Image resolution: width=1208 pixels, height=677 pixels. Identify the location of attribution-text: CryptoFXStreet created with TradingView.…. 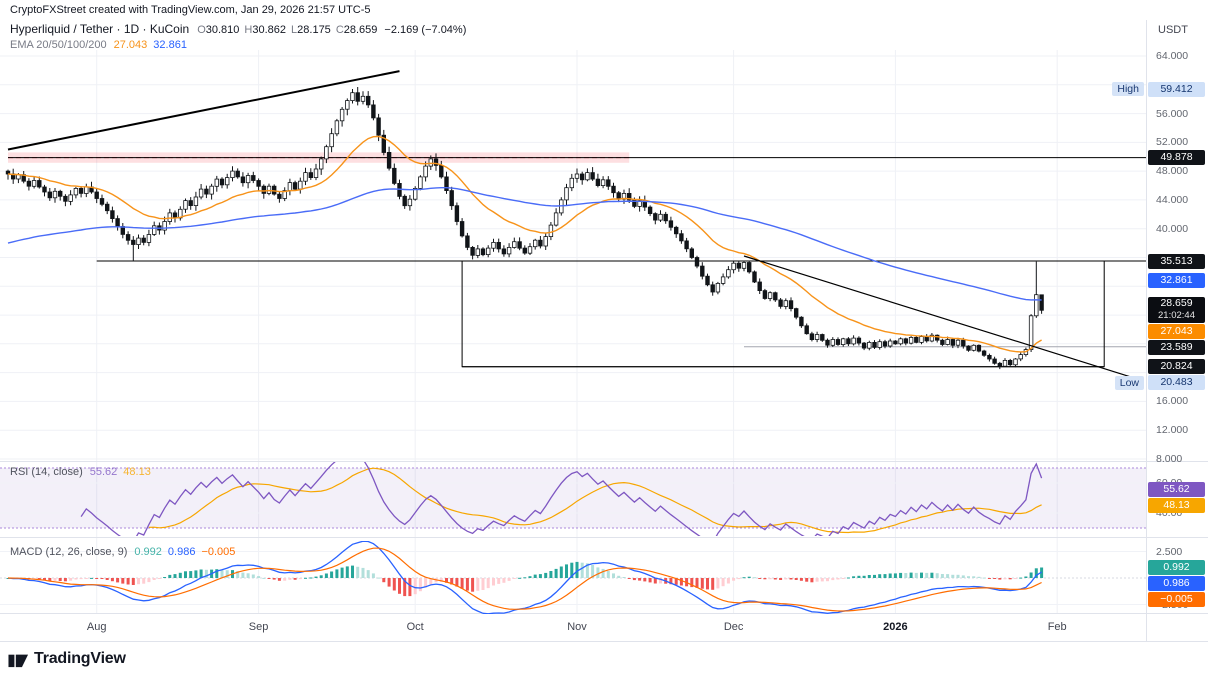
(190, 10).